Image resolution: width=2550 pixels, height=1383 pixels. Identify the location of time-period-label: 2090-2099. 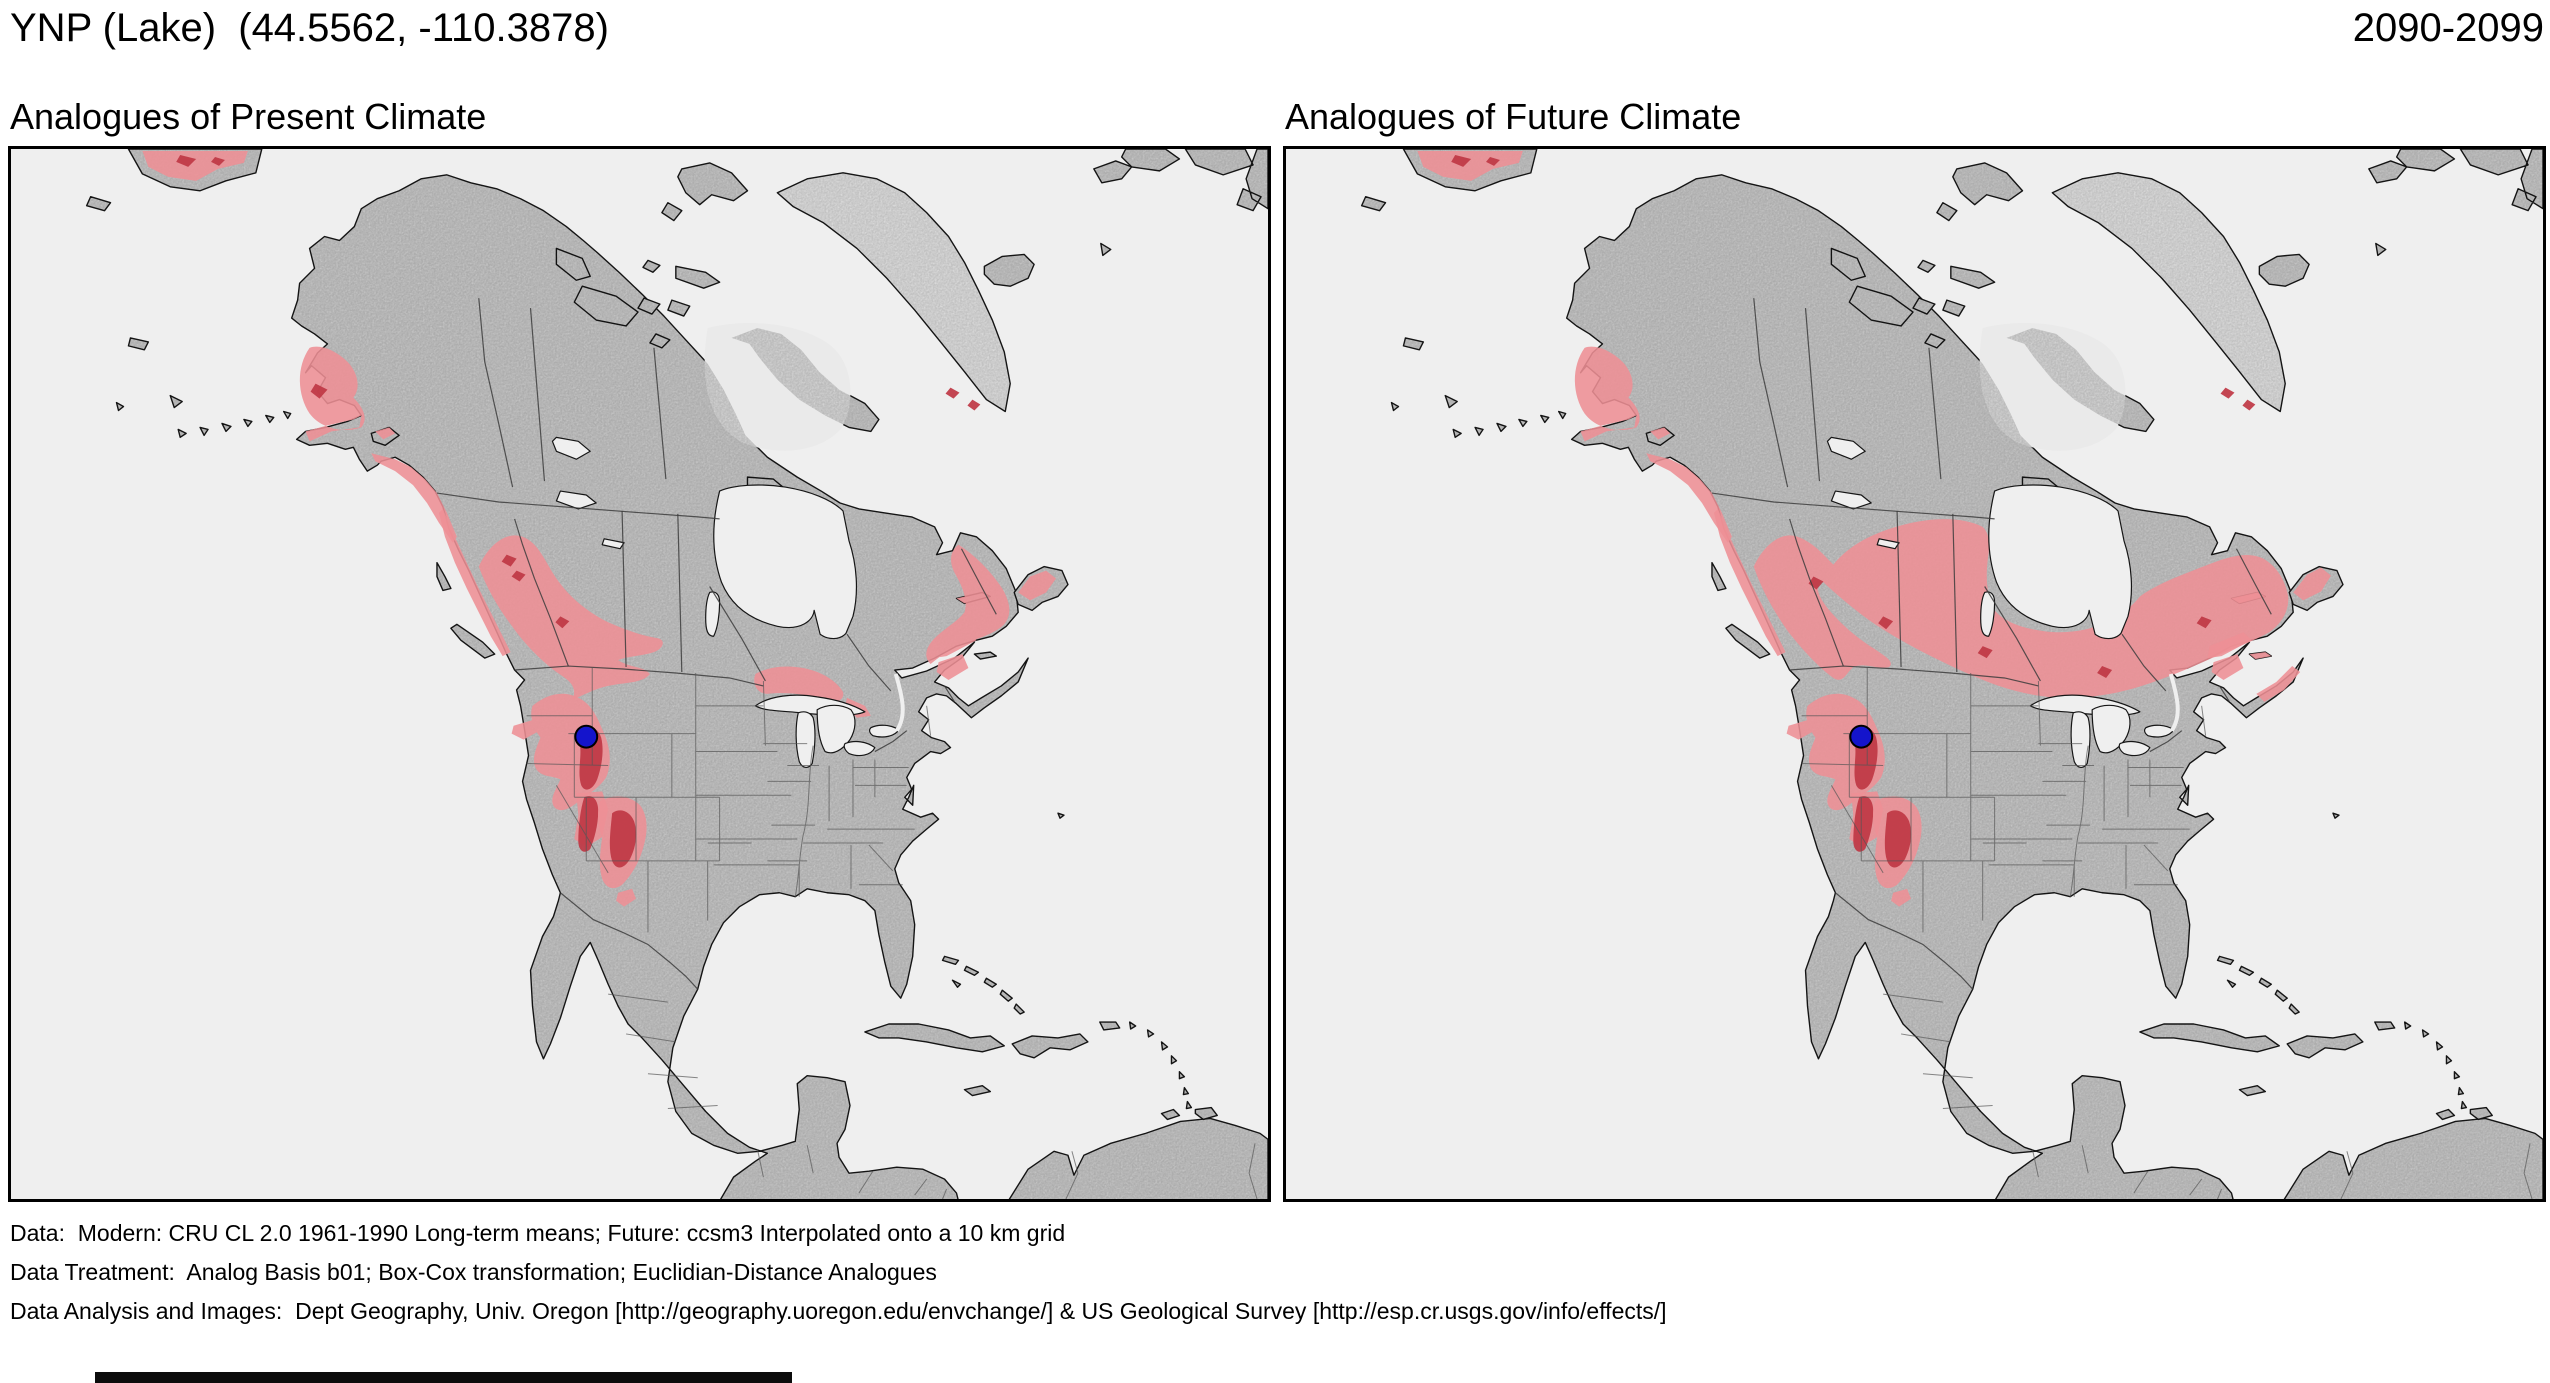
(2448, 28).